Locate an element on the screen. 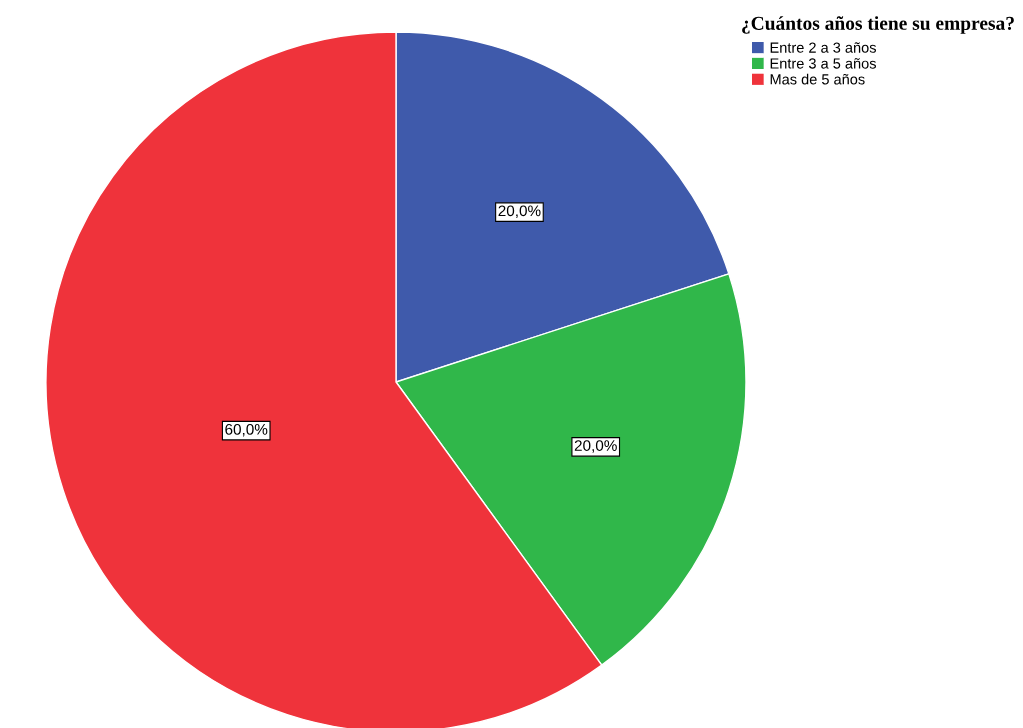 This screenshot has height=728, width=1023. legend-label: Entre 2 a 3 años is located at coordinates (823, 47).